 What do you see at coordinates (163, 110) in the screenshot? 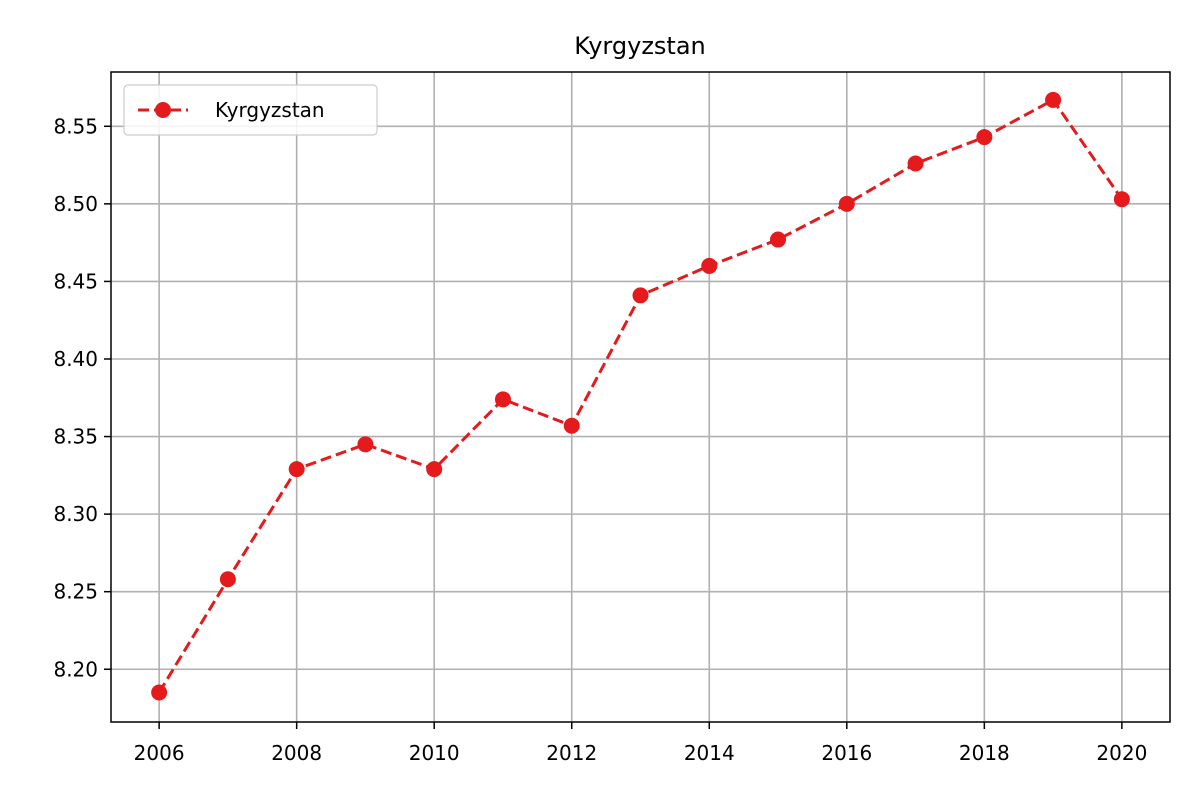
I see `legend-marker-sample` at bounding box center [163, 110].